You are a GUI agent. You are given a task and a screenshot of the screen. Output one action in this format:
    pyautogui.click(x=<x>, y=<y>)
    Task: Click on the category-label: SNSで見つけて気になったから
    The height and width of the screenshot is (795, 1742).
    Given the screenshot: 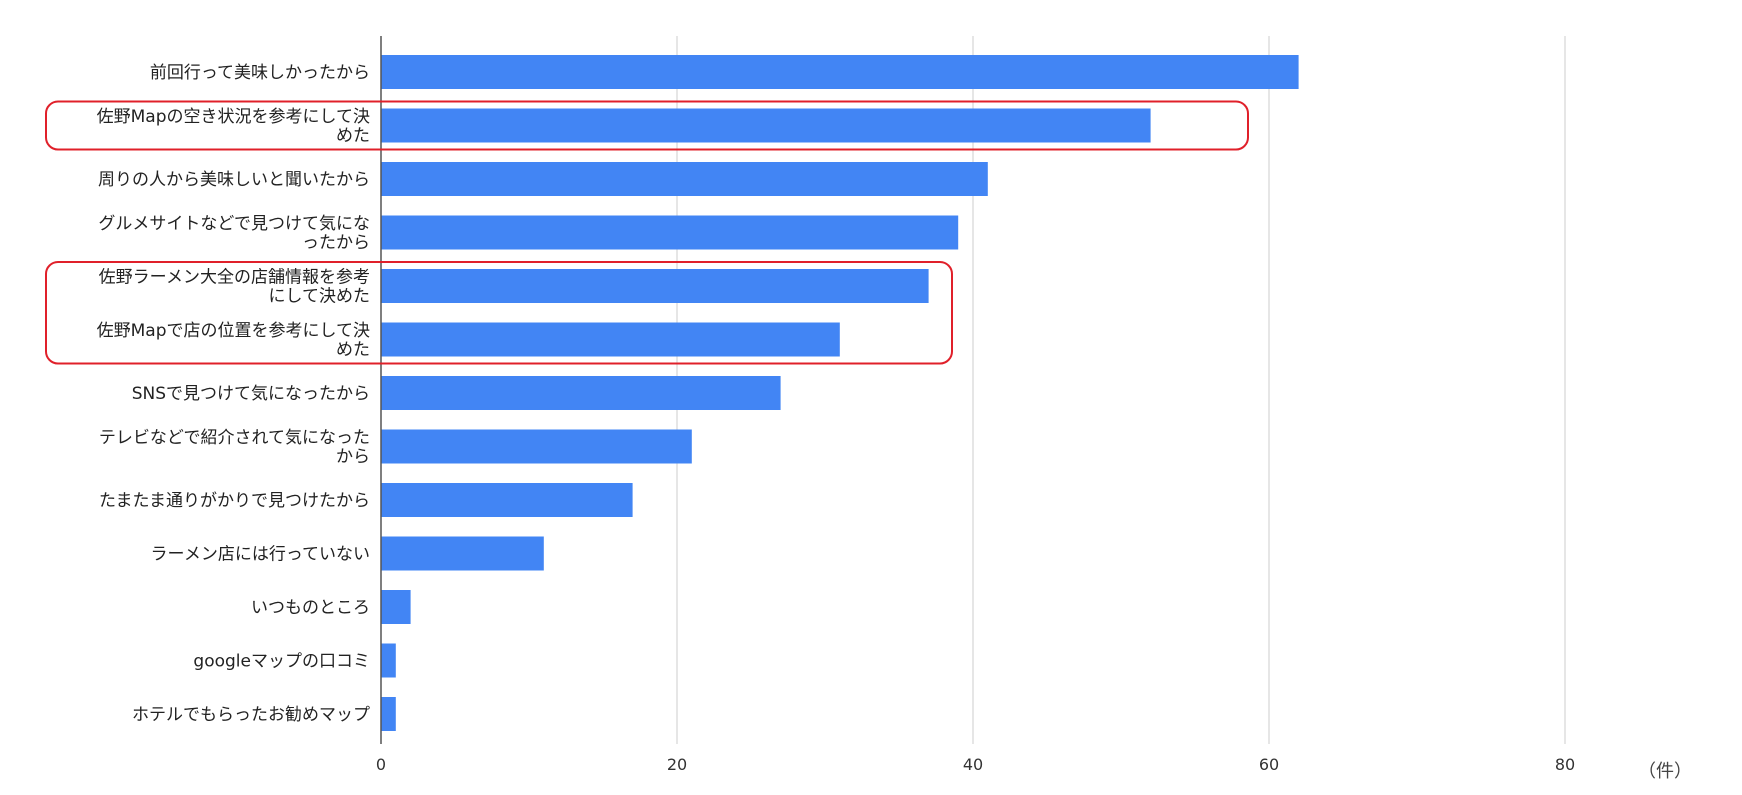 What is the action you would take?
    pyautogui.click(x=251, y=394)
    